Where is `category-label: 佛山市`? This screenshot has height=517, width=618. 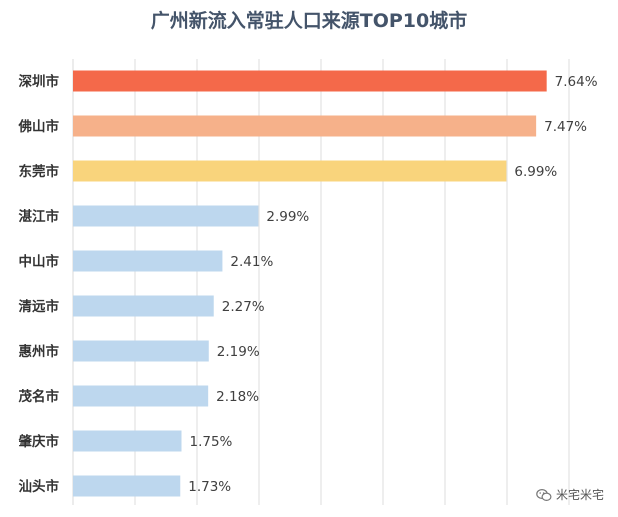
category-label: 佛山市 is located at coordinates (39, 126).